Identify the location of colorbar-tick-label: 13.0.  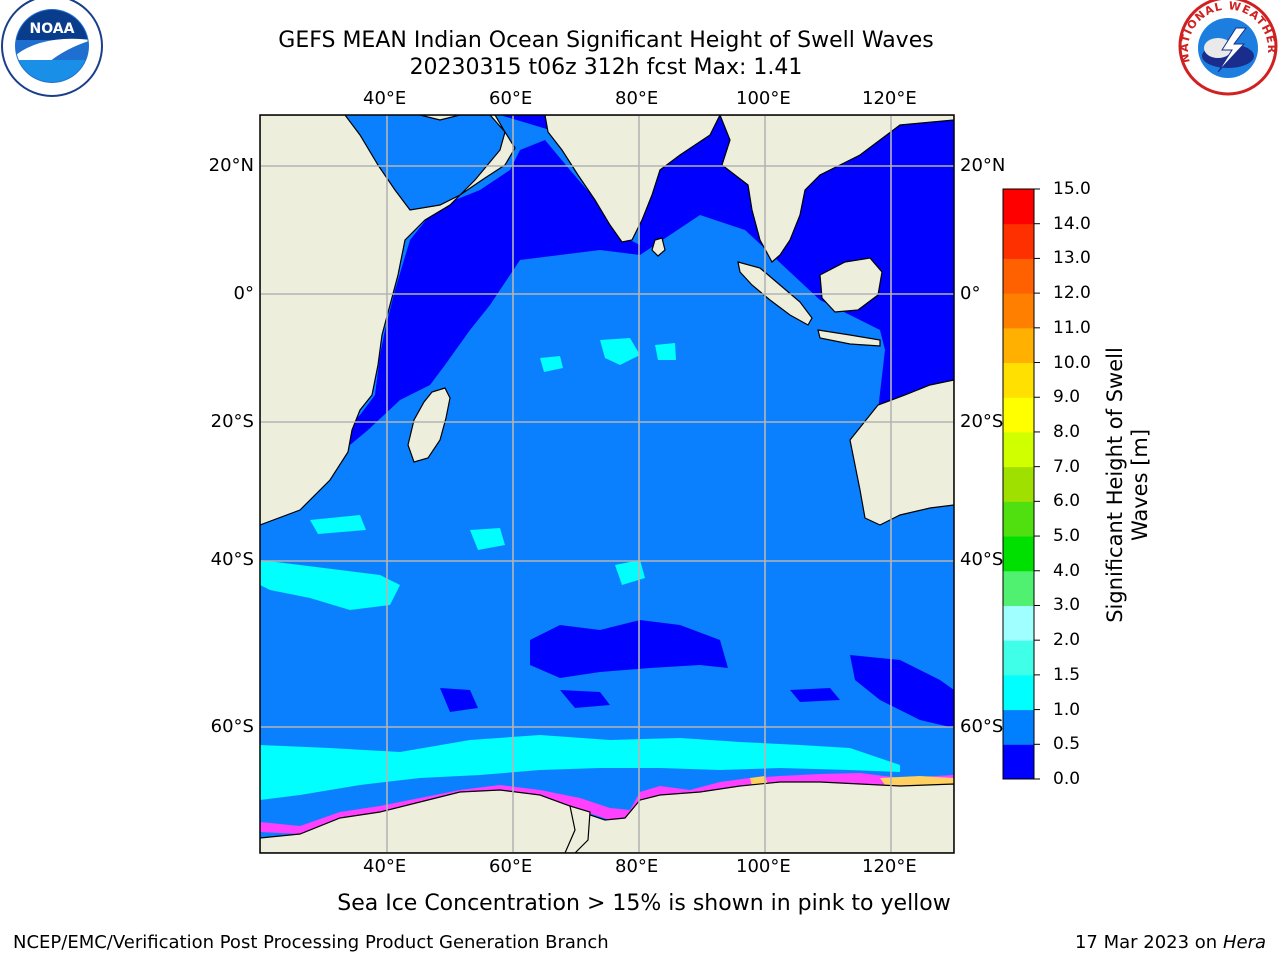
(1072, 258).